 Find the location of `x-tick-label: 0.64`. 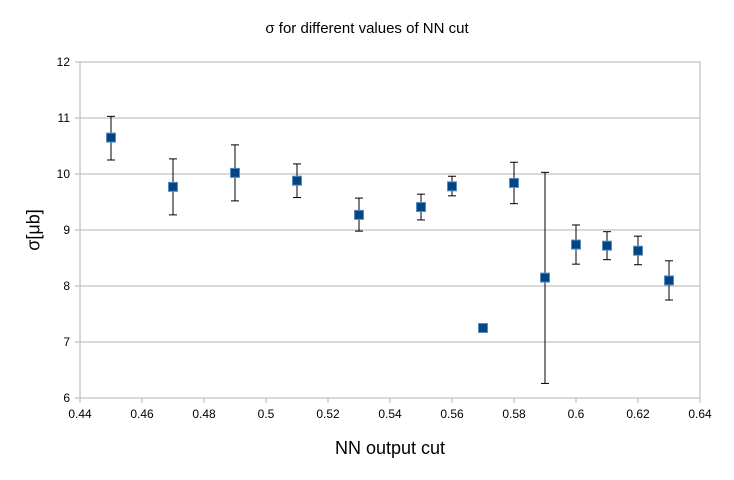

x-tick-label: 0.64 is located at coordinates (700, 414).